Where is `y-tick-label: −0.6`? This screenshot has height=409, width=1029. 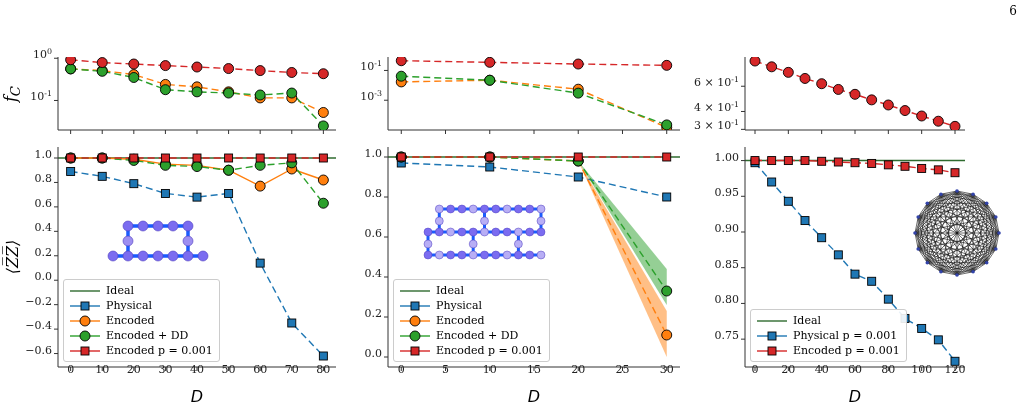 y-tick-label: −0.6 is located at coordinates (38, 350).